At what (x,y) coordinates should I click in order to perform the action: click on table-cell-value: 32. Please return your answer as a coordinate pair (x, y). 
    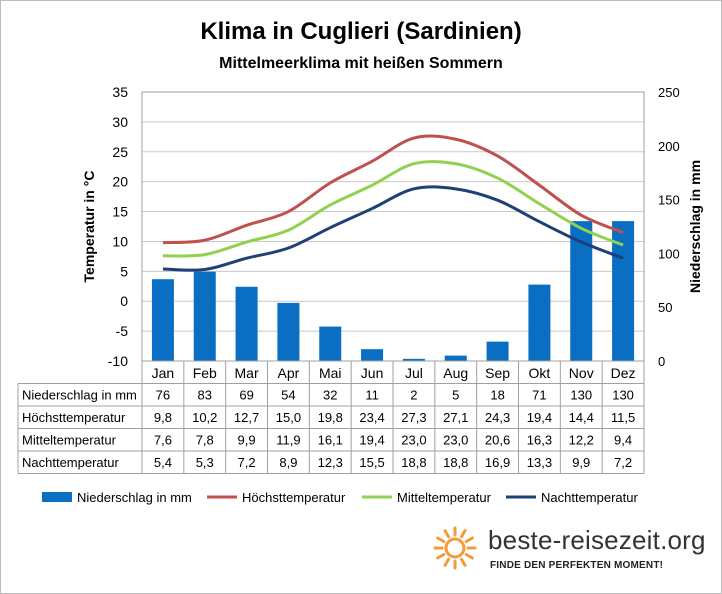
    Looking at the image, I should click on (330, 395).